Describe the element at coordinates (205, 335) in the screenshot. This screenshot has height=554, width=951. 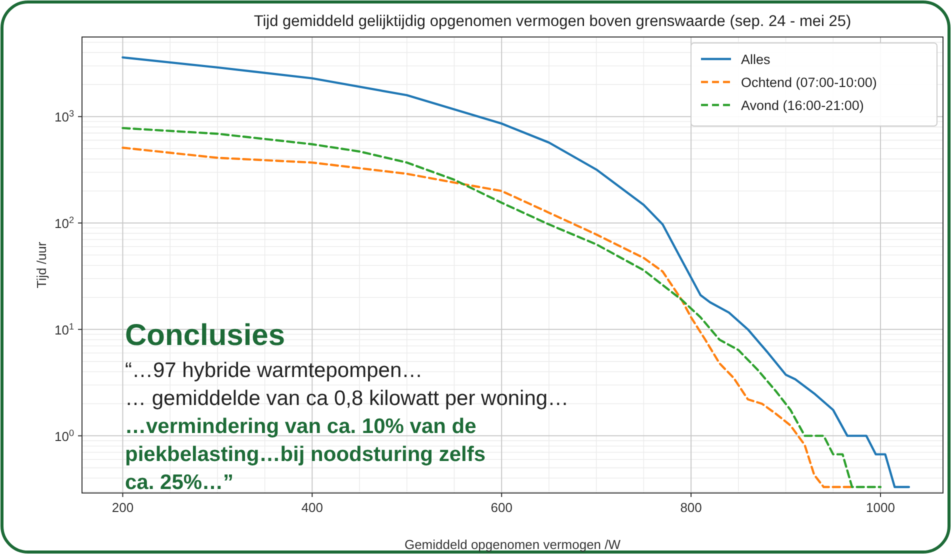
I see `annotation: Conclusies` at that location.